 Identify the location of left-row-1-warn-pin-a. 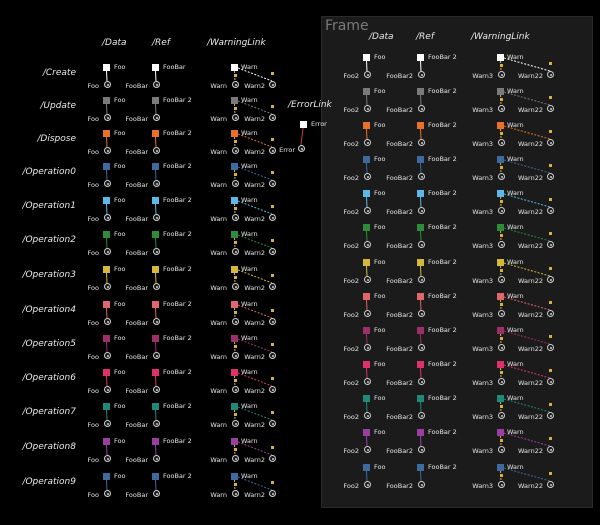
(235, 117).